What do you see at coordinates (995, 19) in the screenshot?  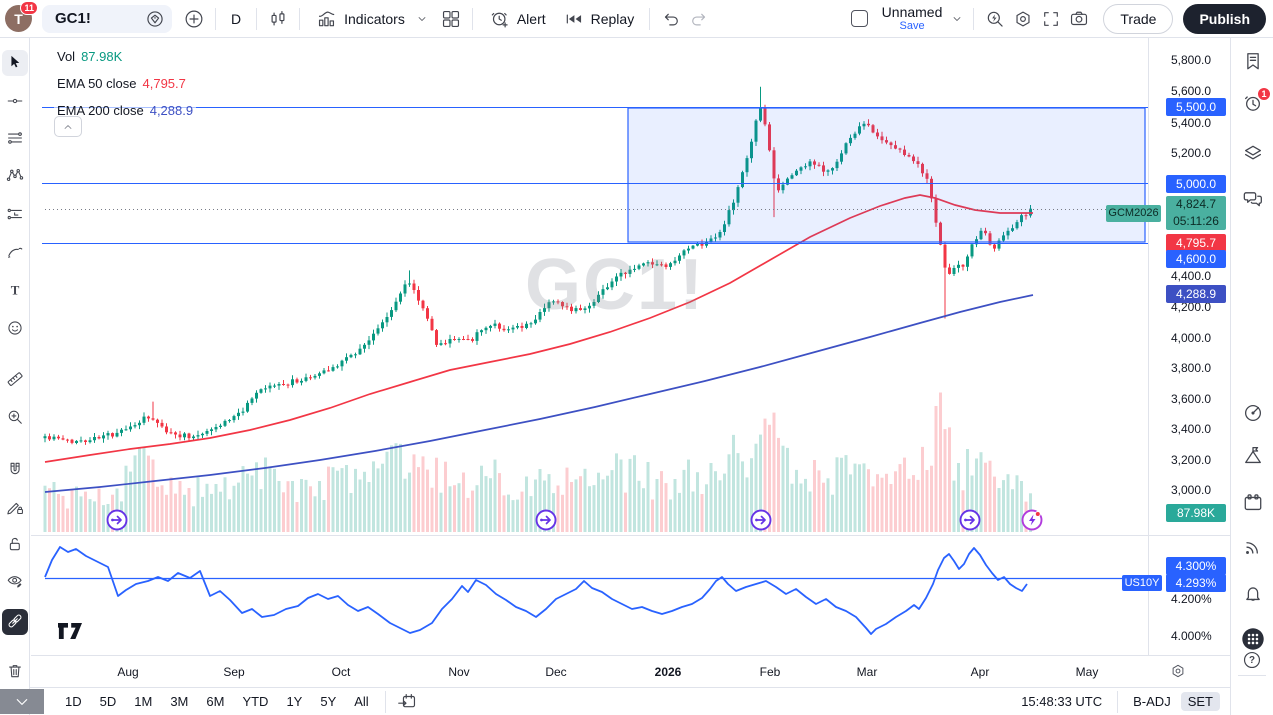 I see `quick-search-button` at bounding box center [995, 19].